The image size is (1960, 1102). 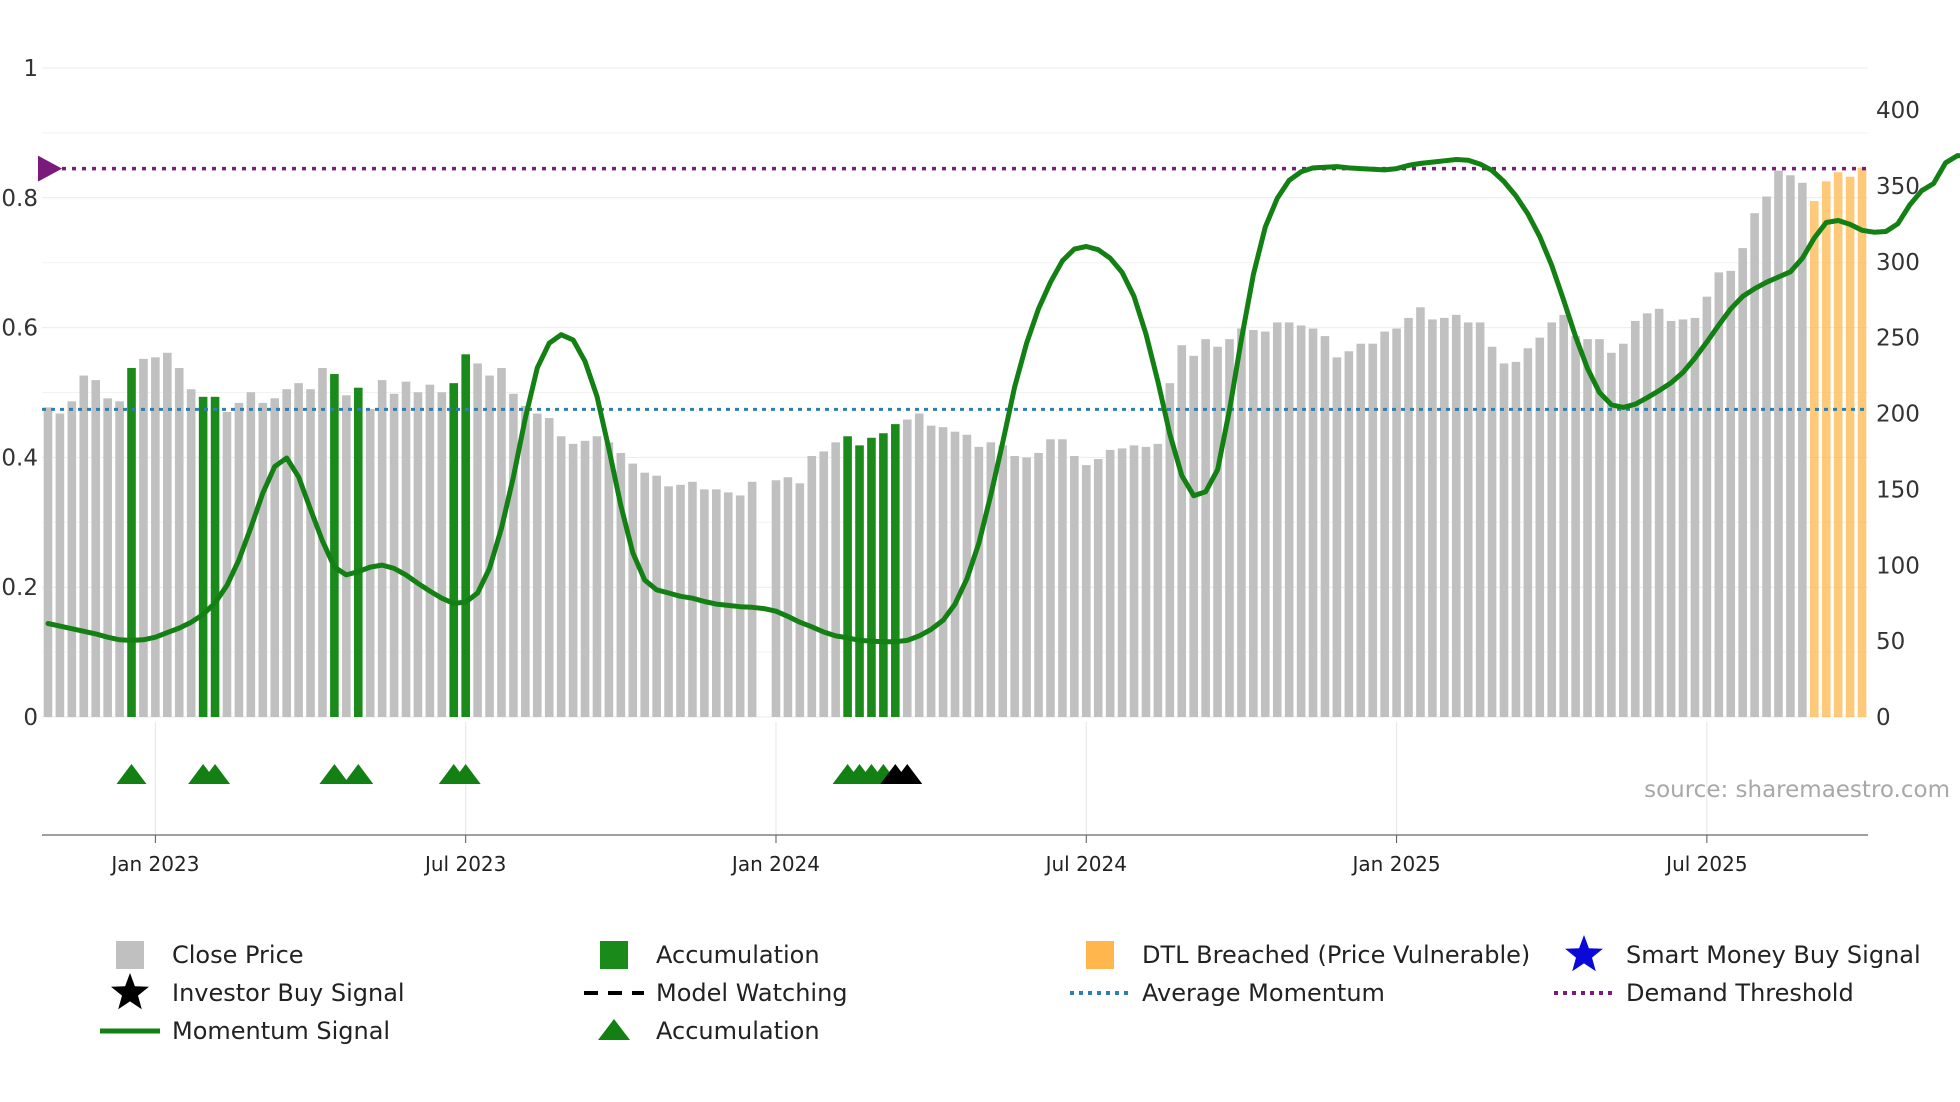 I want to click on right-tick-label: 250, so click(x=1898, y=339).